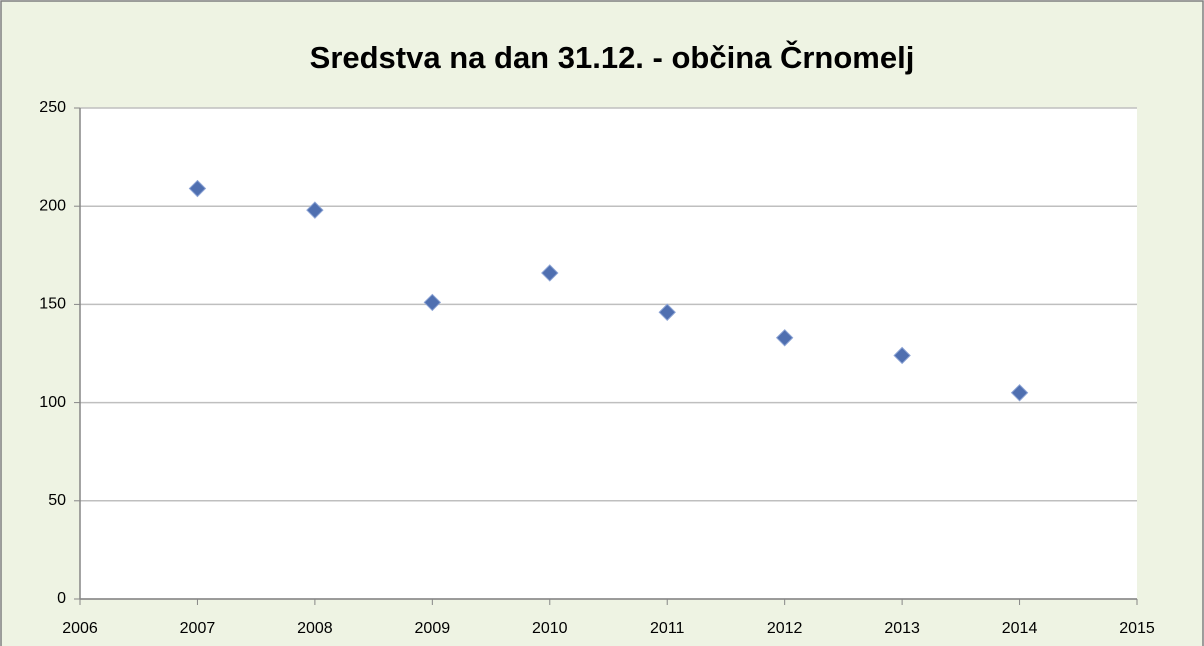  I want to click on x-tick-label: 2015, so click(1137, 628).